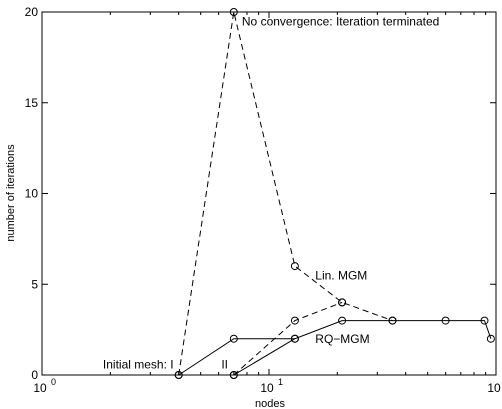 The height and width of the screenshot is (409, 502). Describe the element at coordinates (34, 284) in the screenshot. I see `y-tick-label: 5` at that location.